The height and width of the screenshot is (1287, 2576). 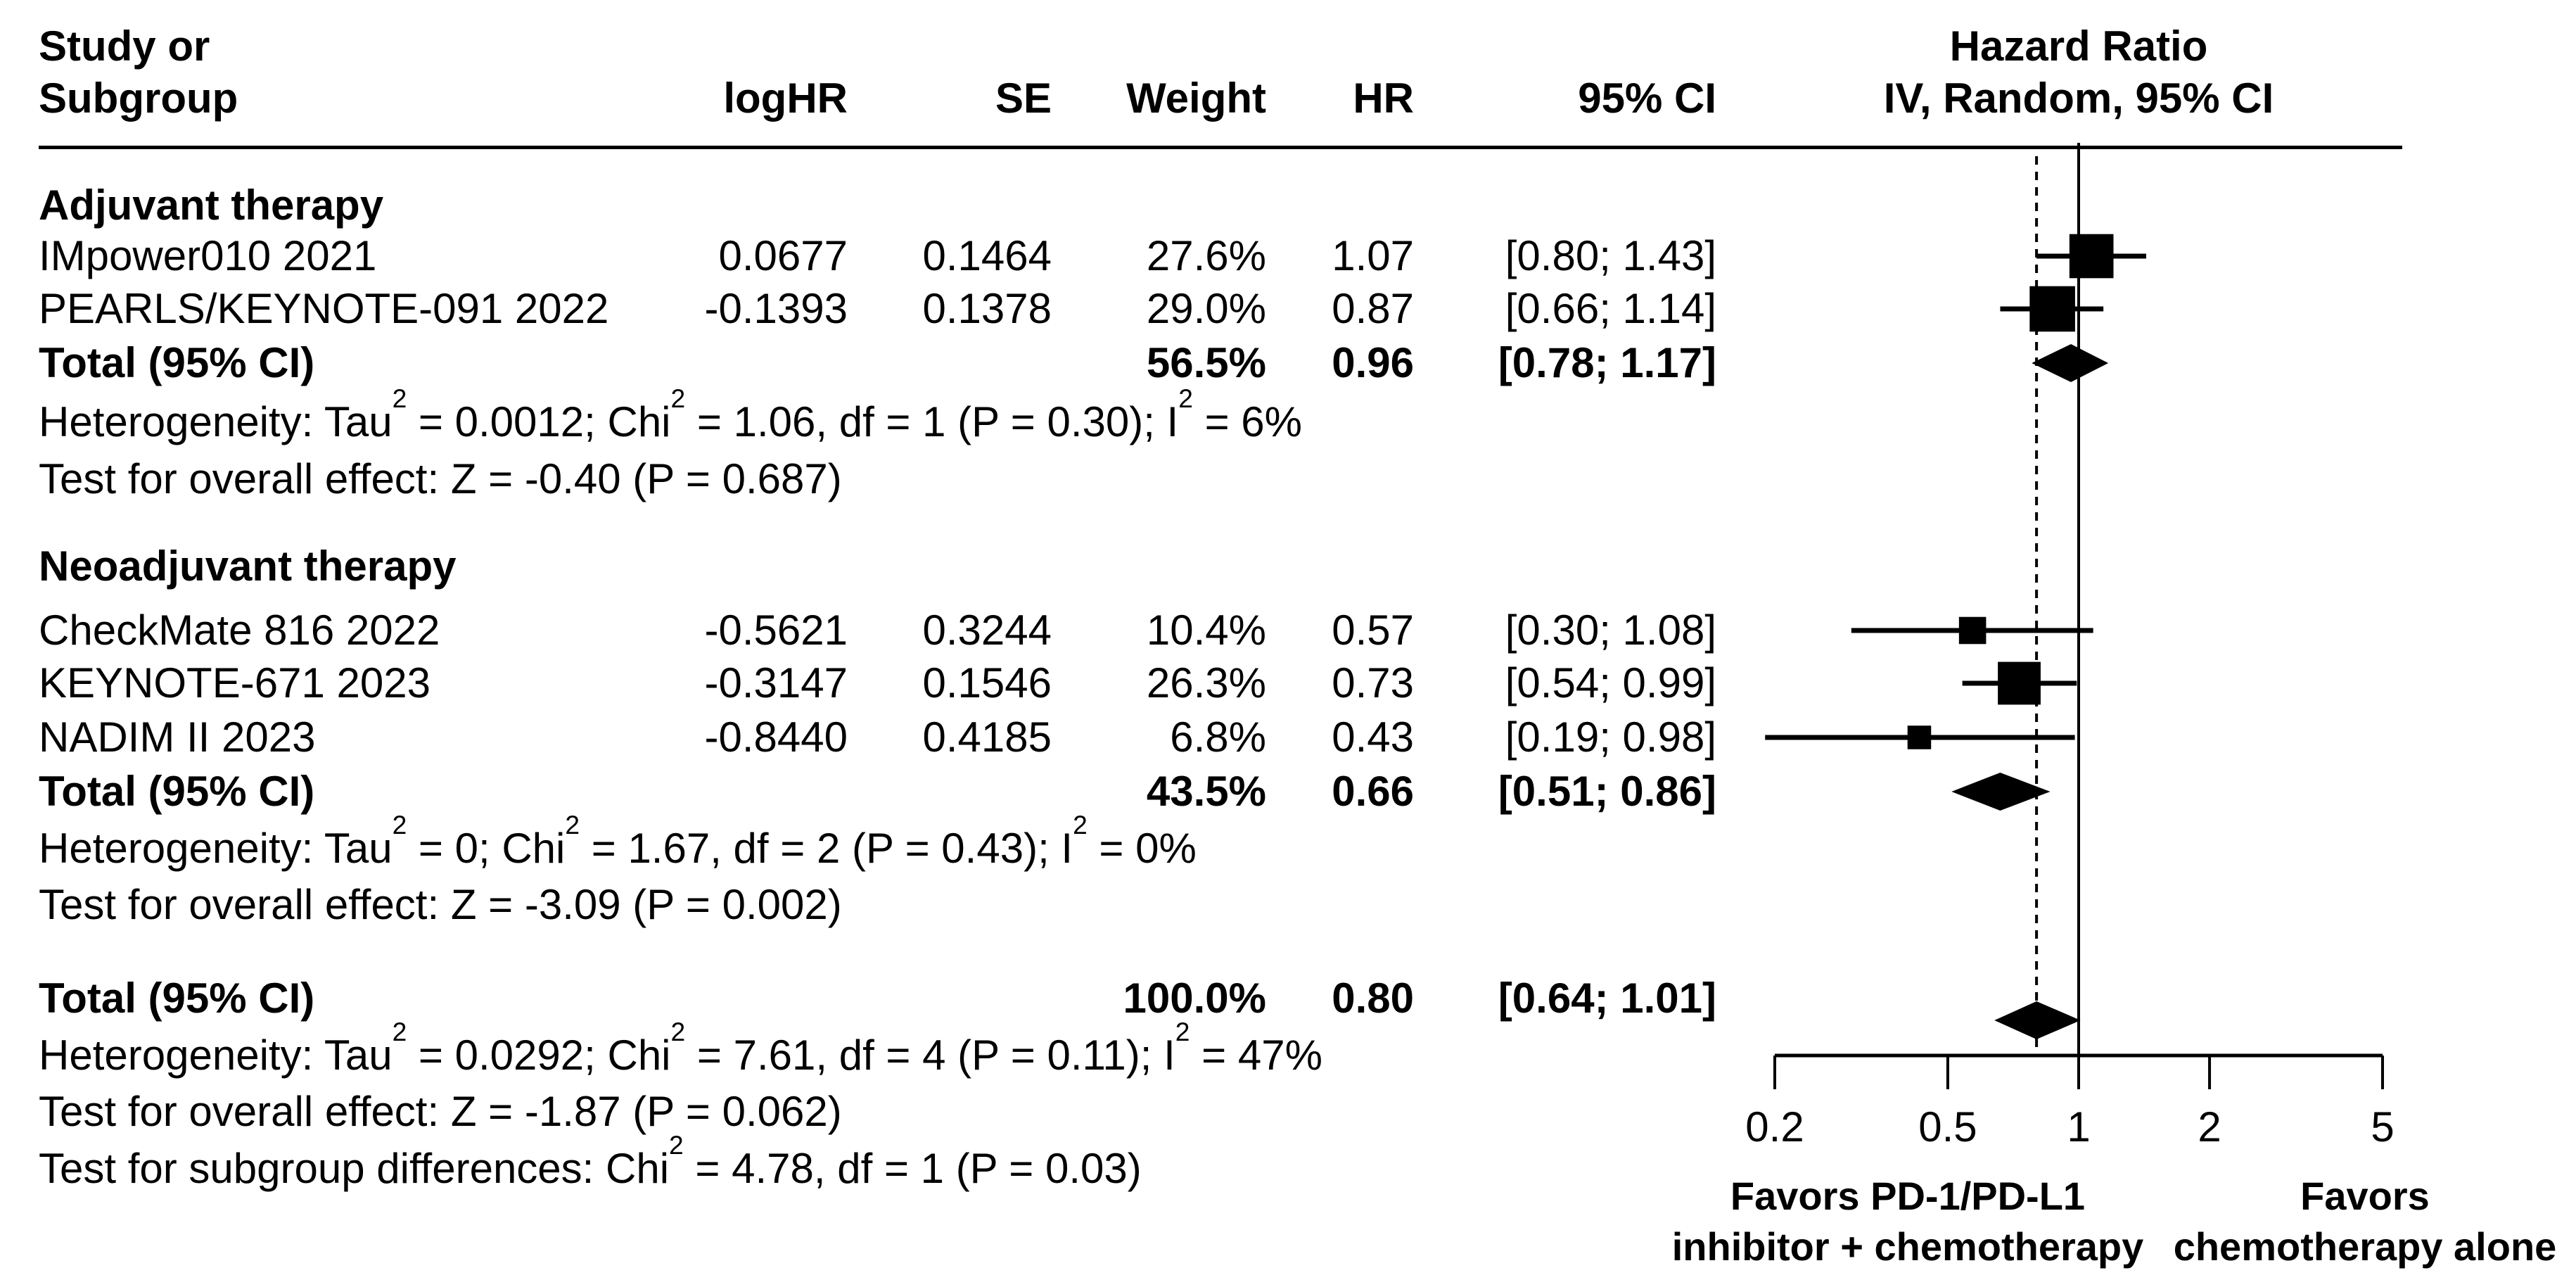 What do you see at coordinates (1610, 682) in the screenshot?
I see `study-ci: [0.54; 0.99]` at bounding box center [1610, 682].